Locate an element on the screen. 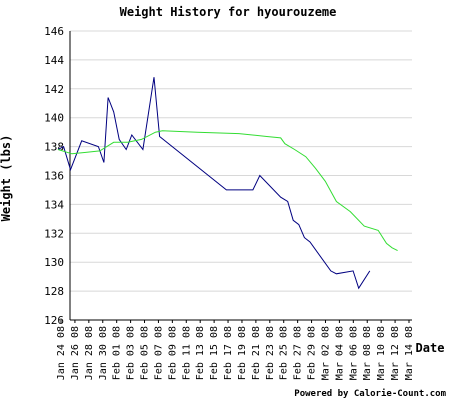 The width and height of the screenshot is (450, 400). x-tick-label: Feb 01 08 is located at coordinates (117, 353).